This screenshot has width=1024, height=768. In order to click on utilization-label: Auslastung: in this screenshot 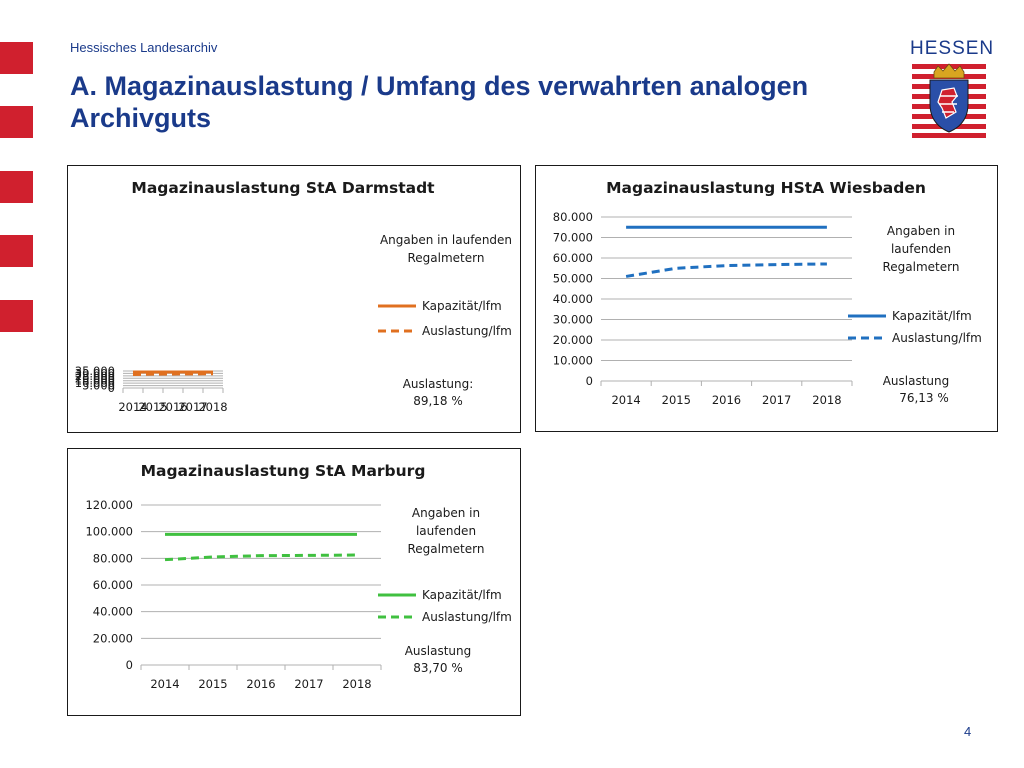, I will do `click(438, 384)`.